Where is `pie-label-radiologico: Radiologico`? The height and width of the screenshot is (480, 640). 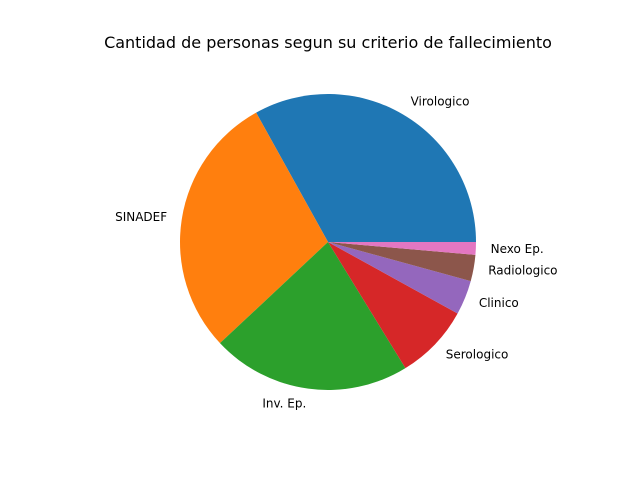
pie-label-radiologico: Radiologico is located at coordinates (522, 271).